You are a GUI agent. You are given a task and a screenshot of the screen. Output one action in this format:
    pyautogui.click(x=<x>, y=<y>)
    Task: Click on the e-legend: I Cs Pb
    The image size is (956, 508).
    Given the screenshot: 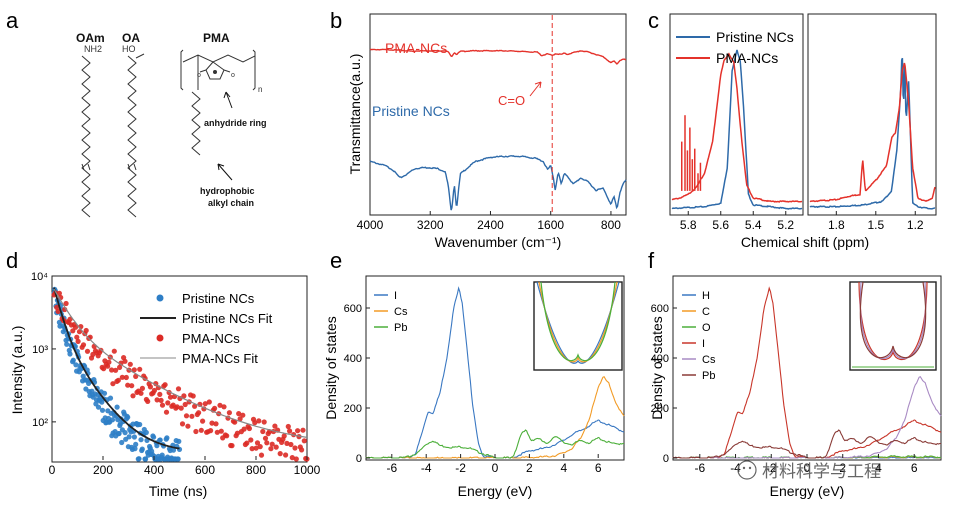 What is the action you would take?
    pyautogui.click(x=391, y=312)
    